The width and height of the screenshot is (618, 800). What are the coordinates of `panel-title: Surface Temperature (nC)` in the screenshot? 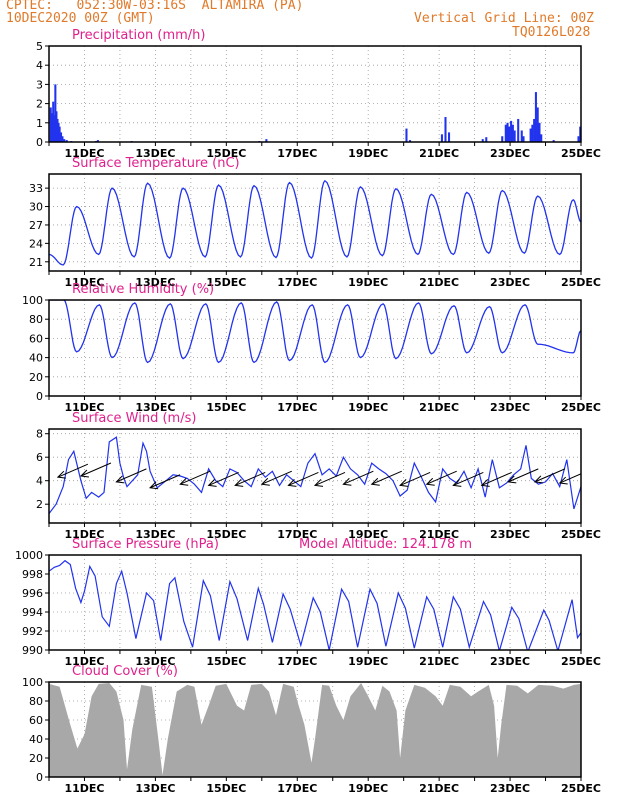 It's located at (156, 163).